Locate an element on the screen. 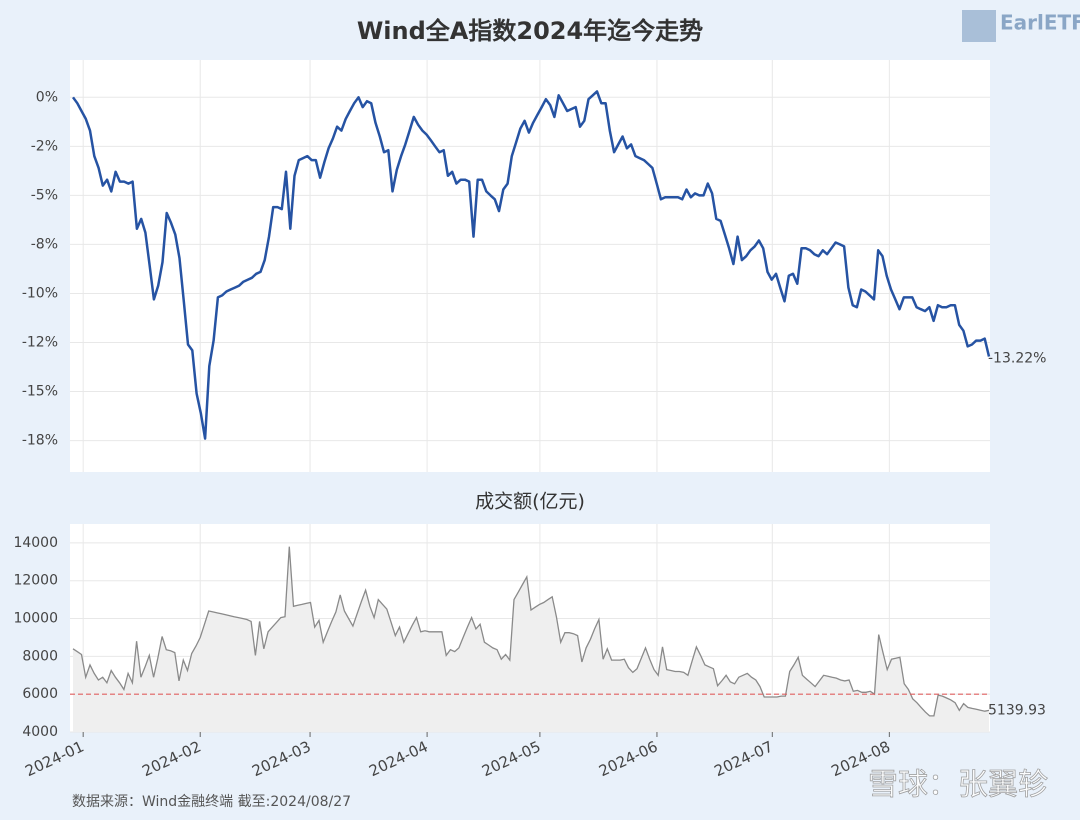 The image size is (1080, 820). end-label: 5139.93 is located at coordinates (1017, 710).